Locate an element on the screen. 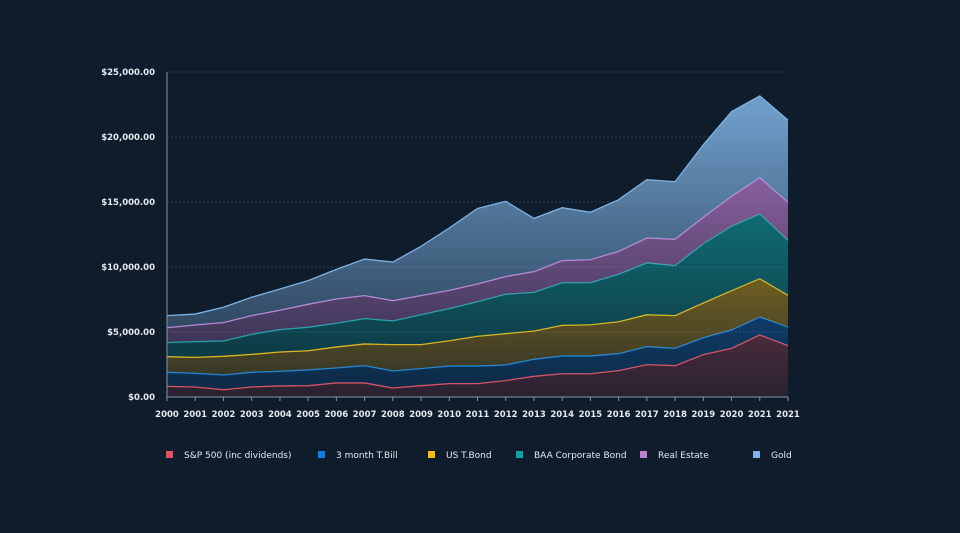 This screenshot has width=960, height=533. legend-item: BAA Corporate Bond is located at coordinates (571, 456).